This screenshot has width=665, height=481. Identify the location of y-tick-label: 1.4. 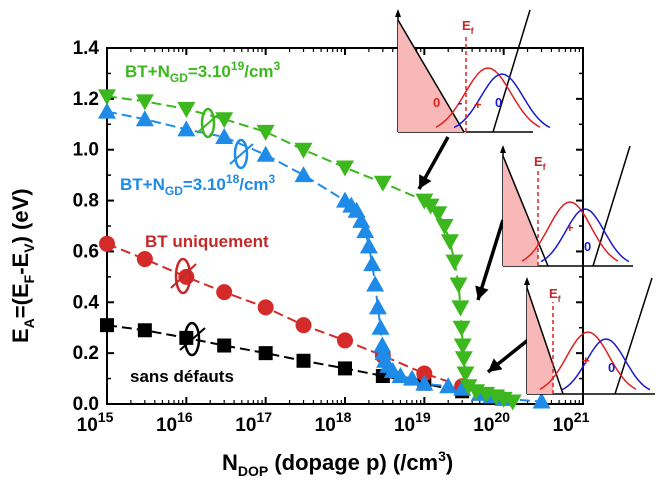
(86, 48).